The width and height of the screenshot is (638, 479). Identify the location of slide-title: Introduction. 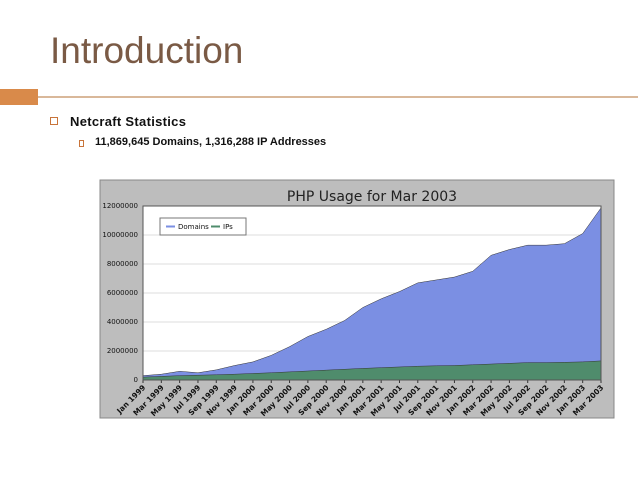
(147, 50).